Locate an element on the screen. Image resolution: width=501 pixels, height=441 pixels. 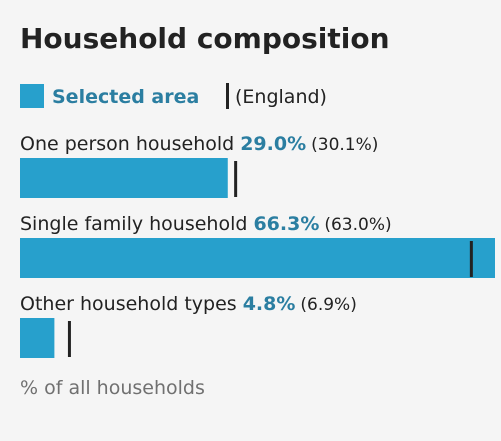
row-label: Single family household 66.3% (63.0%) is located at coordinates (206, 224).